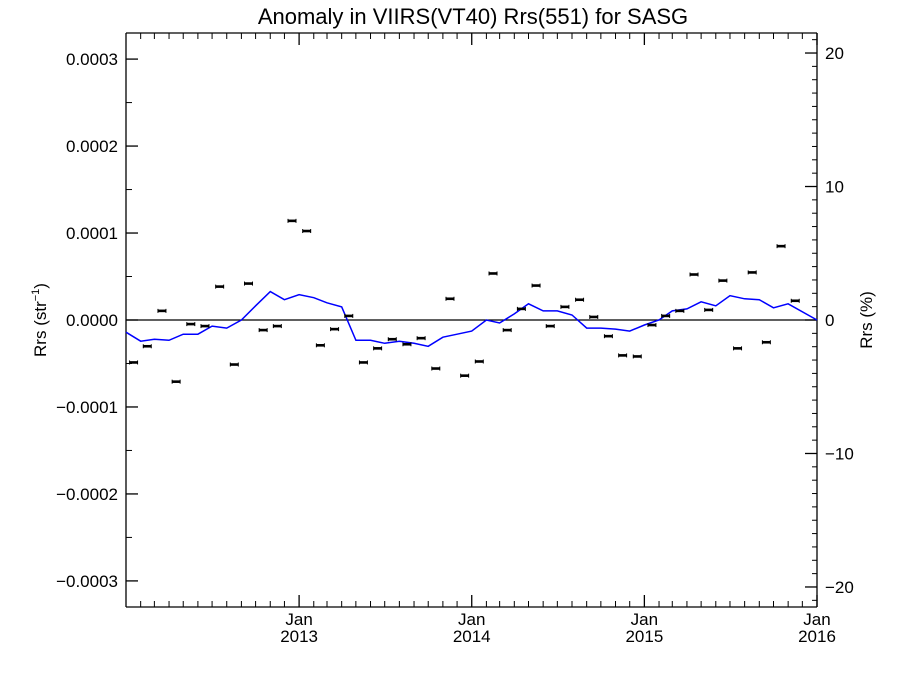  Describe the element at coordinates (87, 494) in the screenshot. I see `left-tick-label: −0.0002` at that location.